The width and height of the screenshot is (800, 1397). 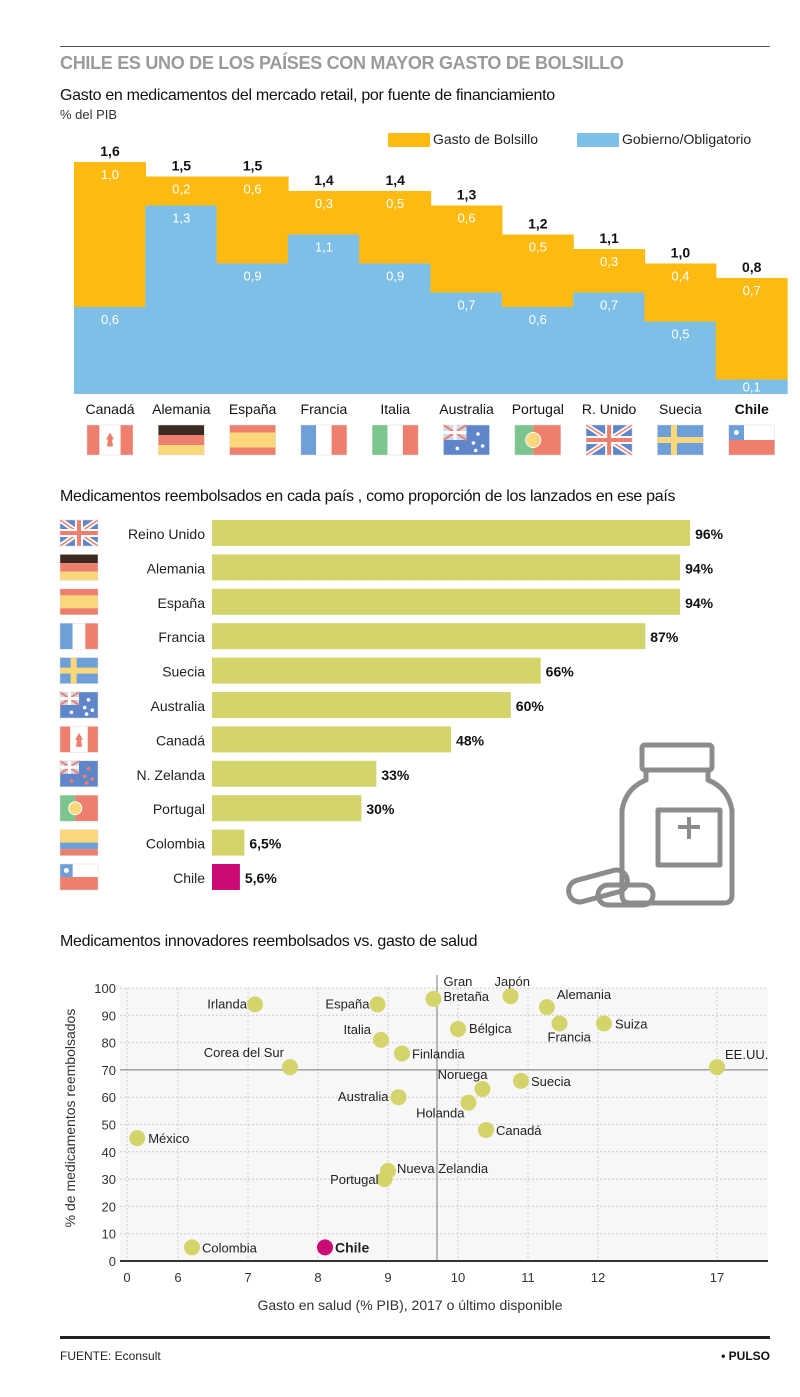 I want to click on point-label-1: España, so click(x=347, y=1003).